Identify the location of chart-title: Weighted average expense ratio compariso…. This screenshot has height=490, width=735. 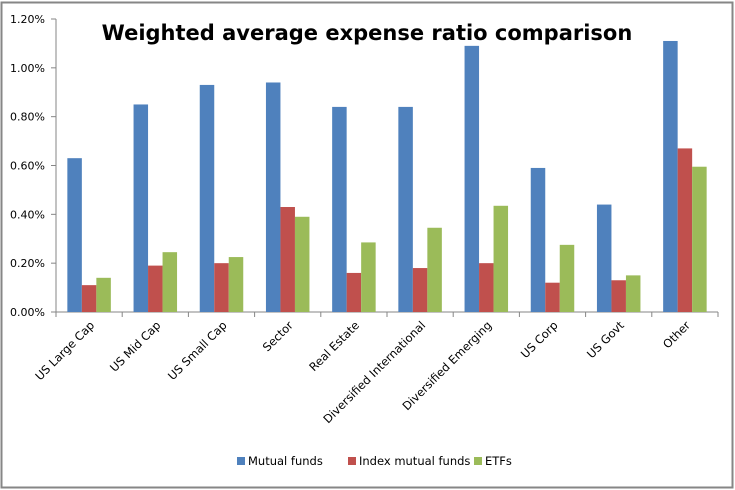
(367, 33).